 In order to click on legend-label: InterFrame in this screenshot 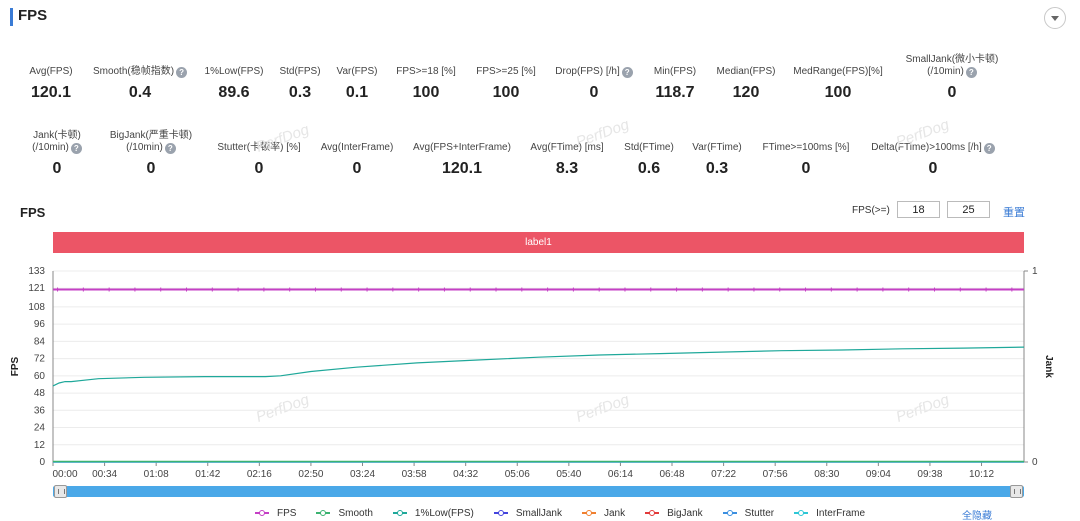, I will do `click(841, 513)`.